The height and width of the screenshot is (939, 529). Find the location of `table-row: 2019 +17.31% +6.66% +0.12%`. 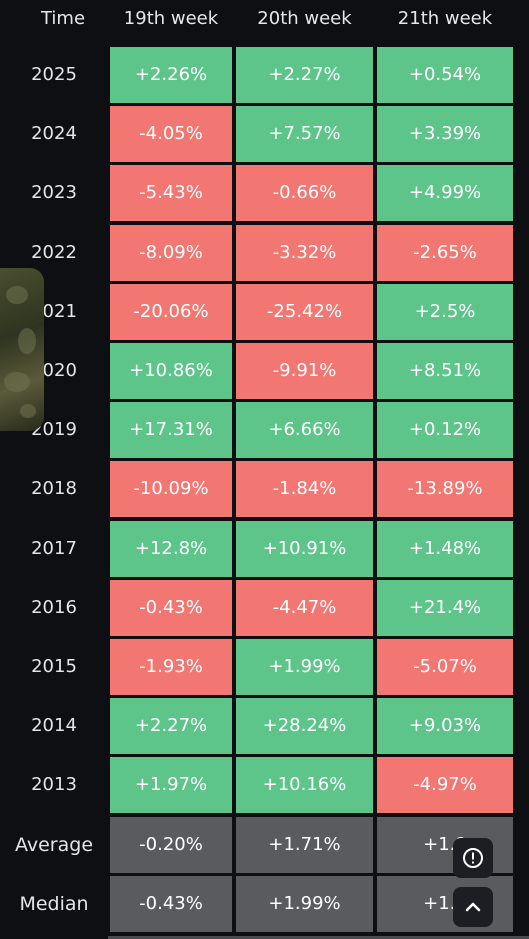

table-row: 2019 +17.31% +6.66% +0.12% is located at coordinates (264, 430).